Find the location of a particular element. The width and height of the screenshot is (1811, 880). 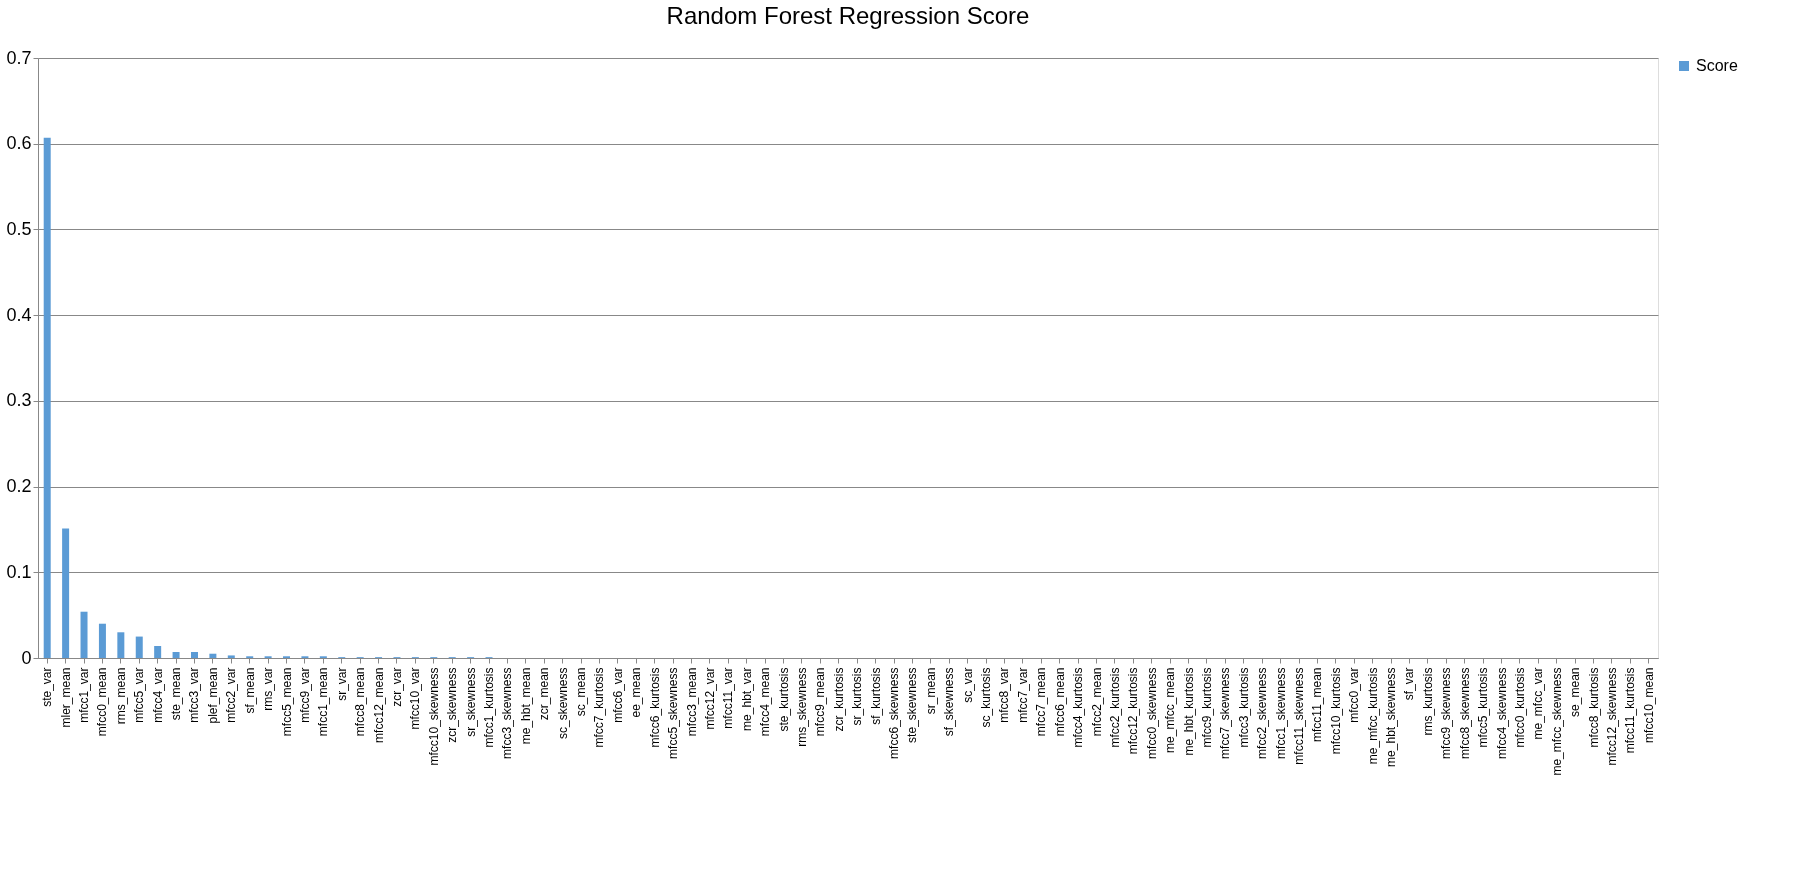

x-tick-label: sf_kurtosis is located at coordinates (875, 696).